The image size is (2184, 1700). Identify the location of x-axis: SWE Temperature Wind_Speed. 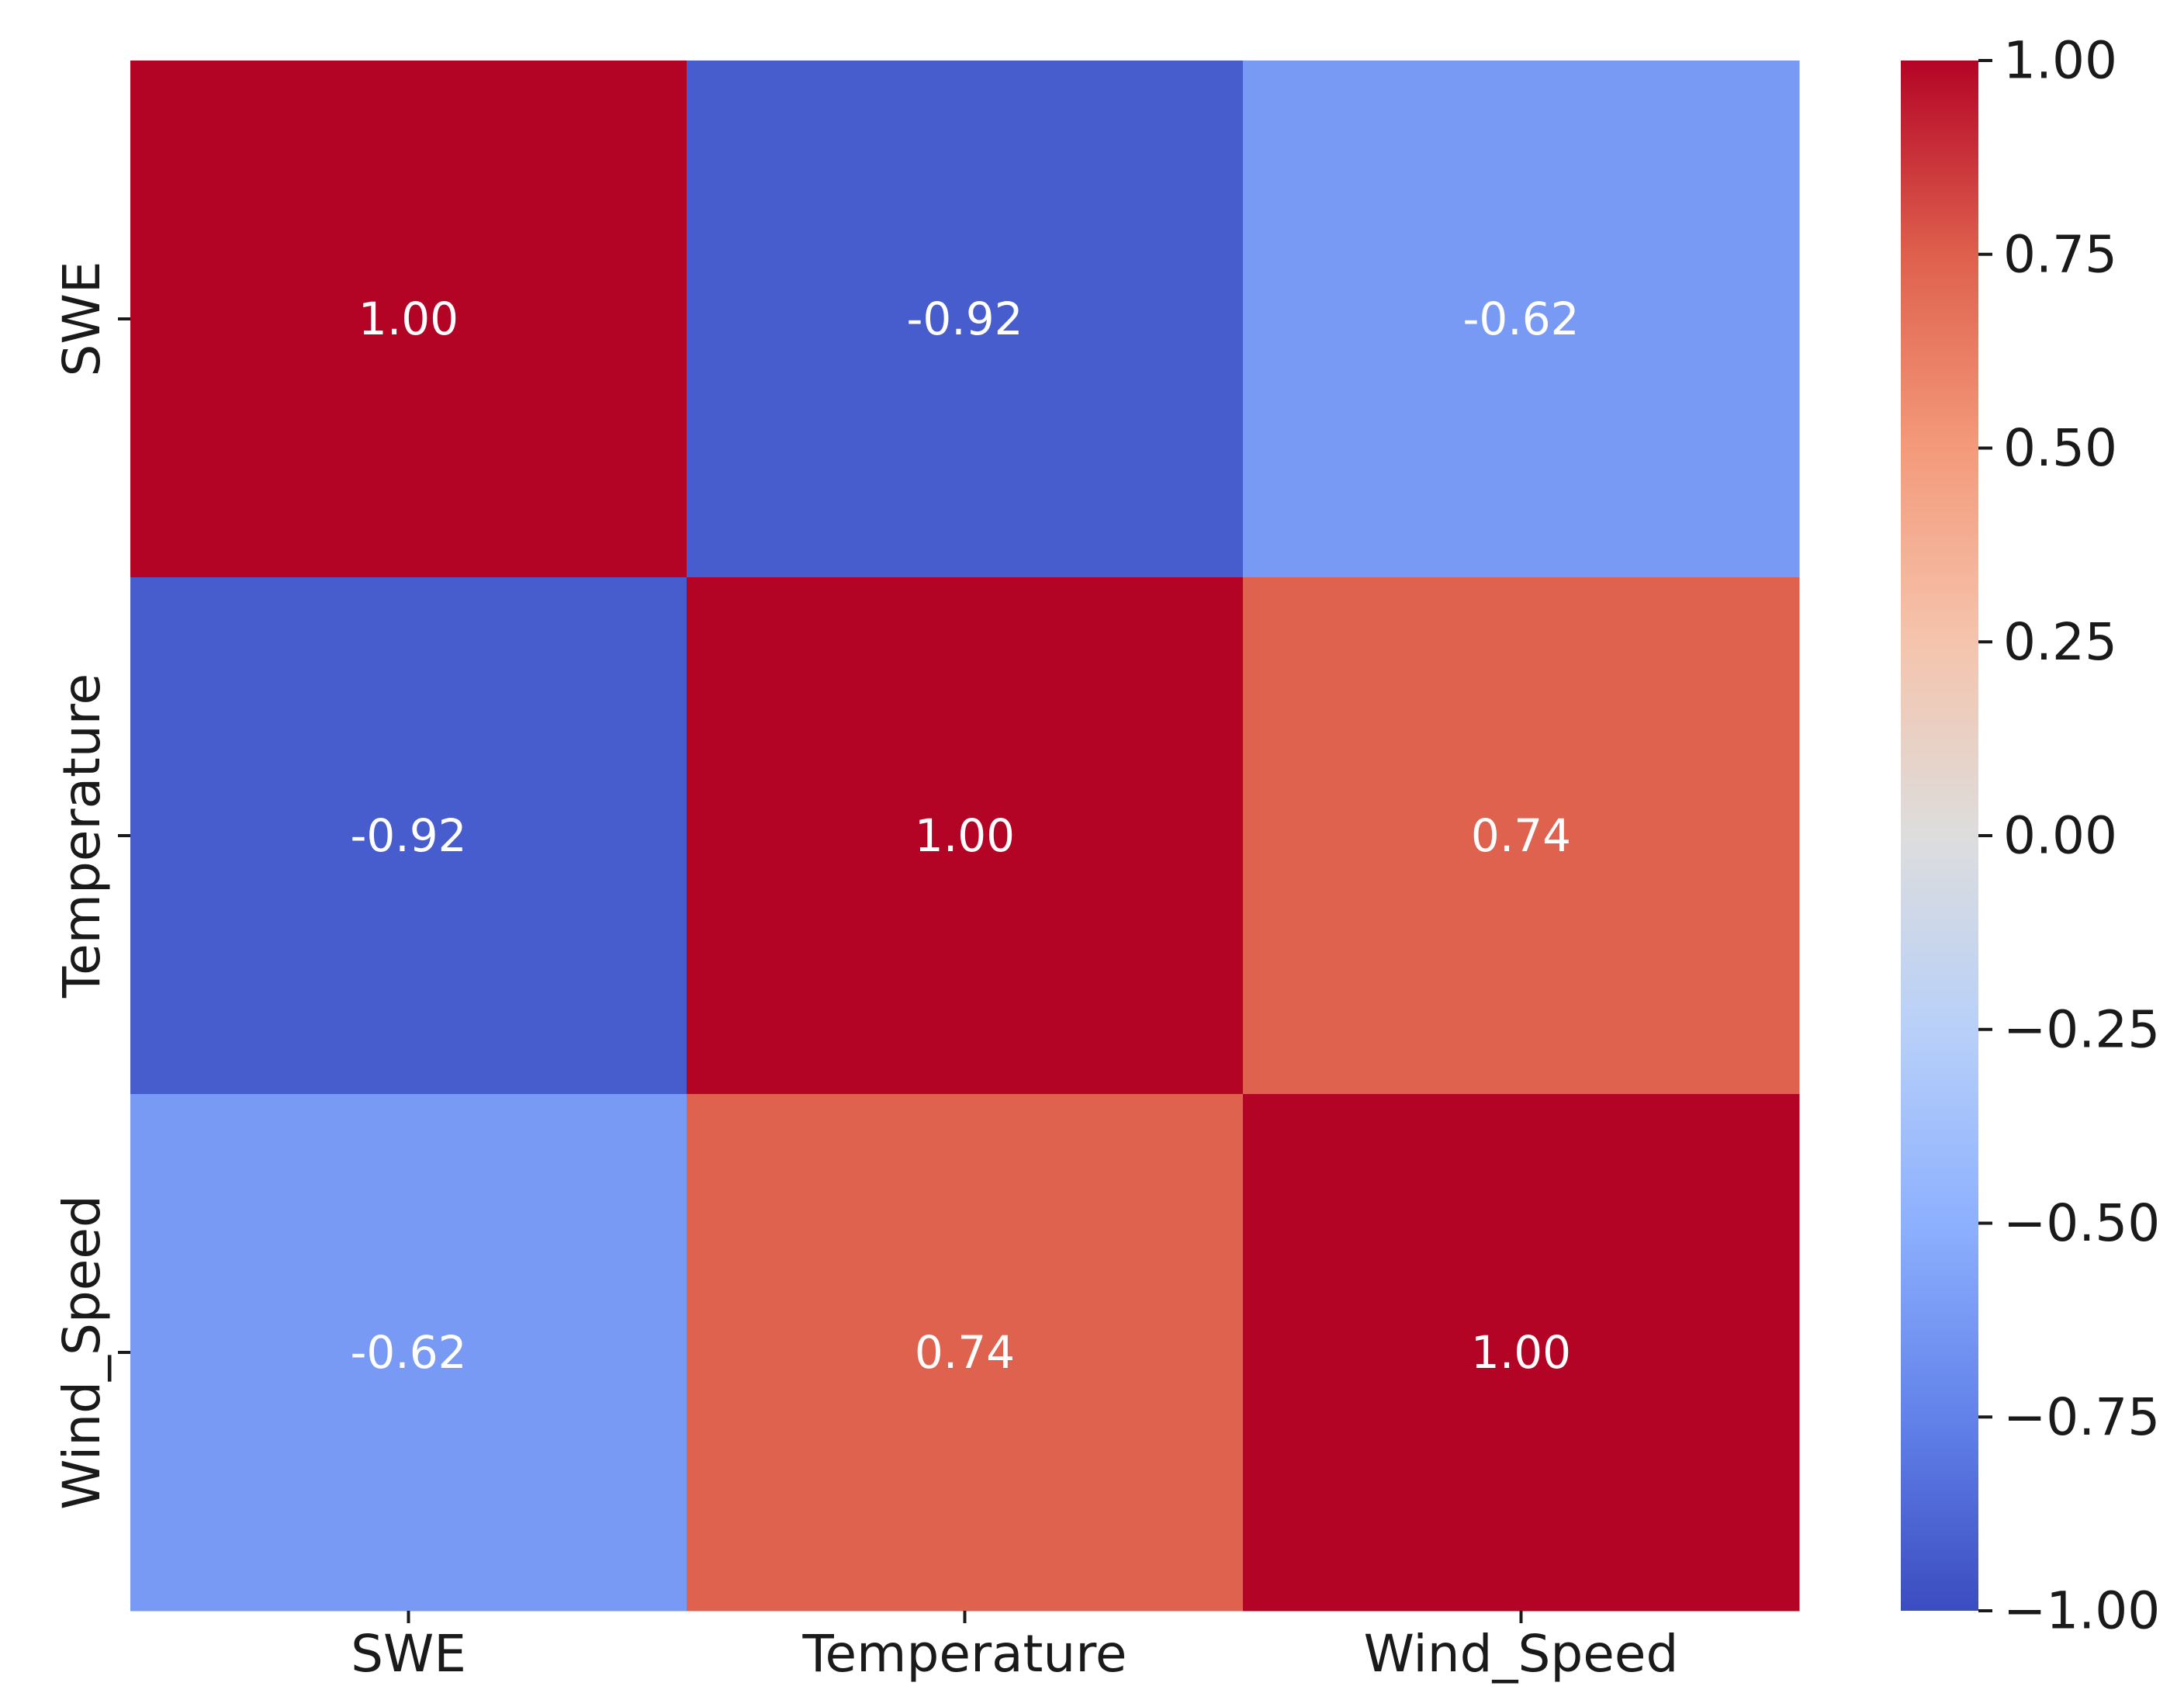
(1014, 1647).